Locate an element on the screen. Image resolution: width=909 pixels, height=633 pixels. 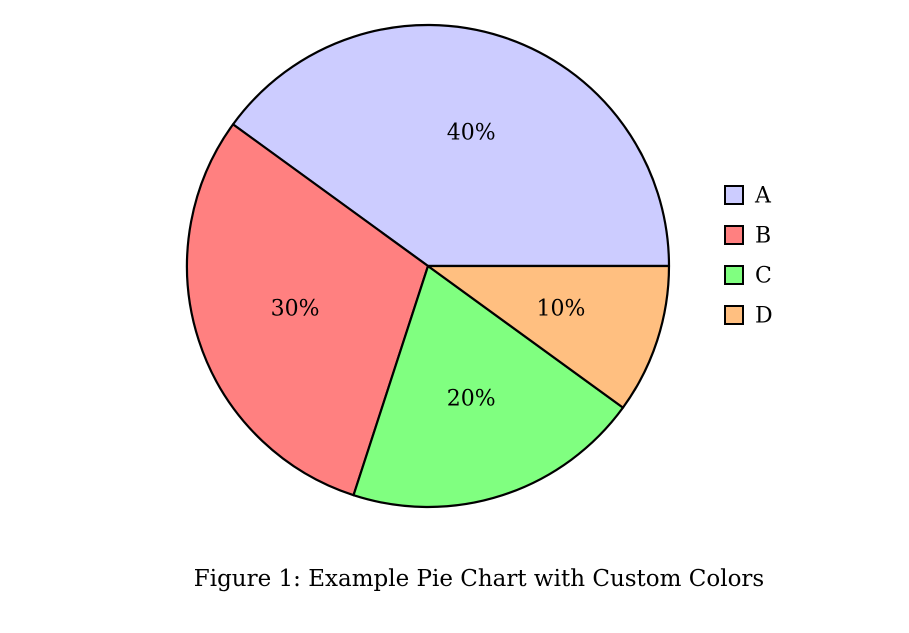
pie-slice-c is located at coordinates (488, 386).